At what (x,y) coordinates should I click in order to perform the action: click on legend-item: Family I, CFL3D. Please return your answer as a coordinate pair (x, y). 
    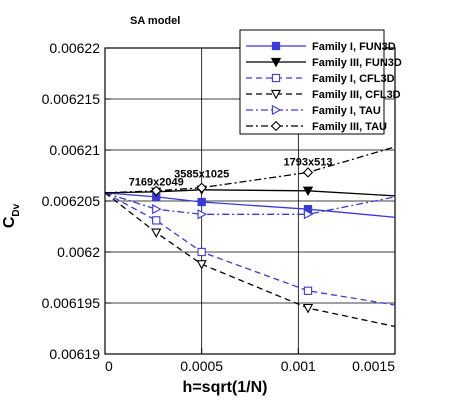
    Looking at the image, I should click on (320, 79).